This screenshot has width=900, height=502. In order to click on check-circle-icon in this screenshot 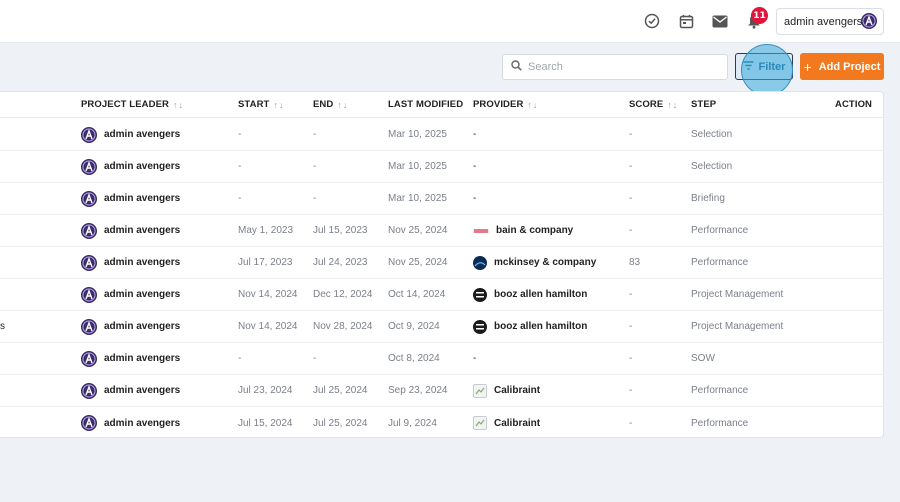, I will do `click(652, 21)`.